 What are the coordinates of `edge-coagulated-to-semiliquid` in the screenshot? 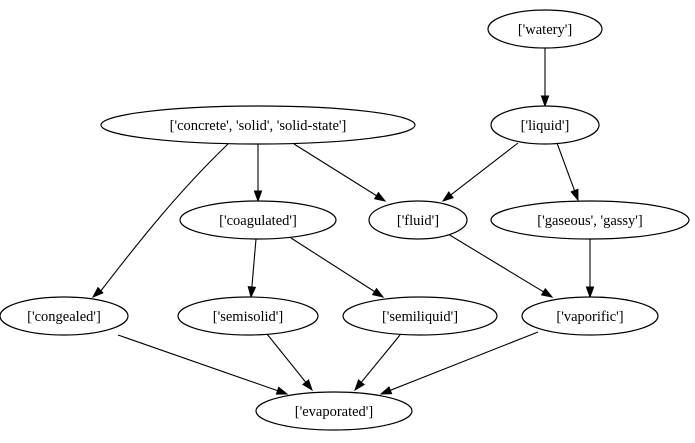 It's located at (337, 267).